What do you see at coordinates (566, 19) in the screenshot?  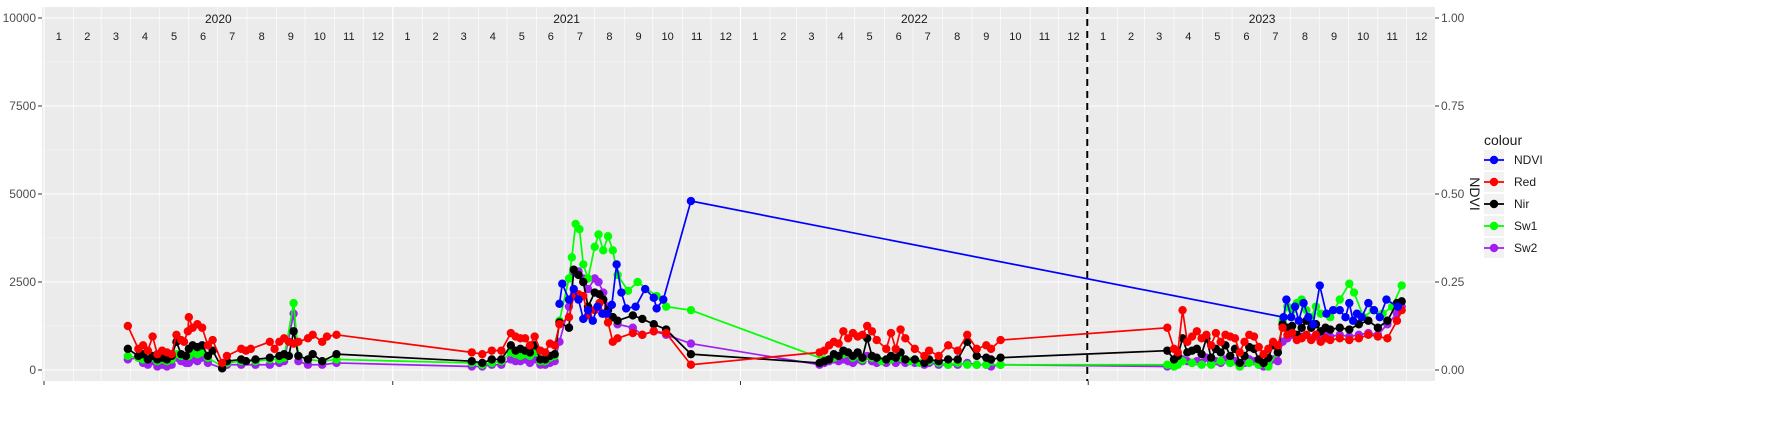 I see `year-label: 2021` at bounding box center [566, 19].